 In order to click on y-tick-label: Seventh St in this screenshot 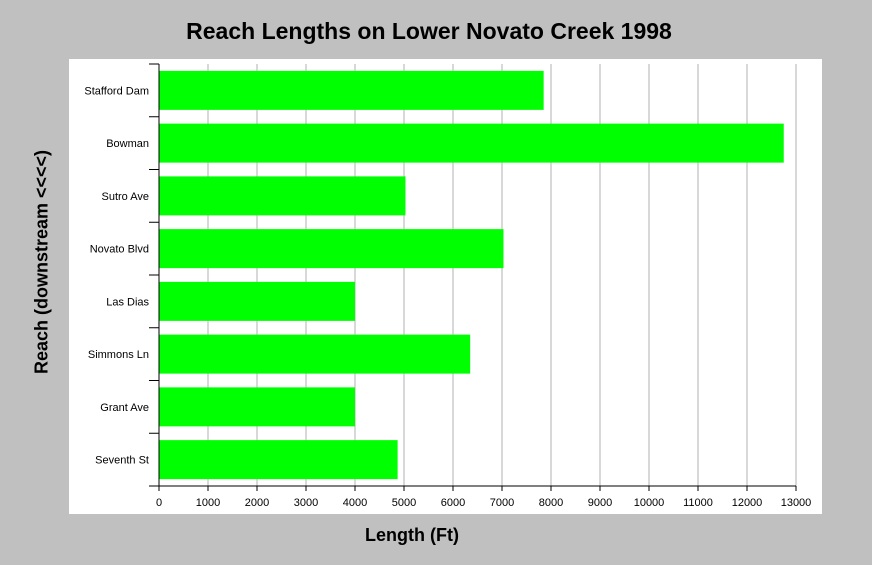, I will do `click(122, 461)`.